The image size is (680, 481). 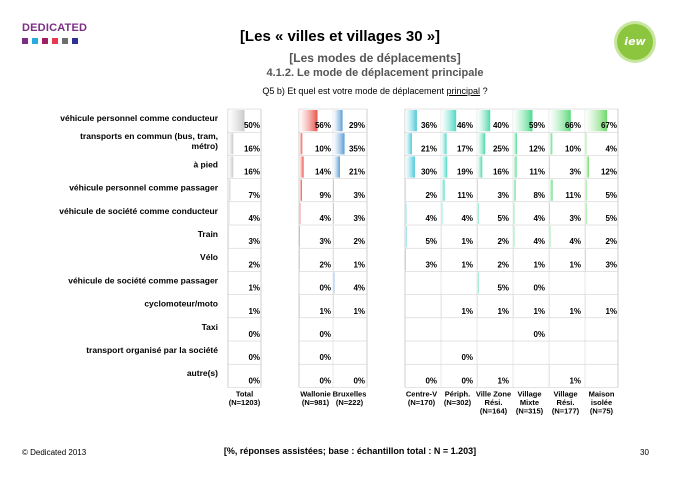 I want to click on column-label: Village Rési. (N=177), so click(x=566, y=402).